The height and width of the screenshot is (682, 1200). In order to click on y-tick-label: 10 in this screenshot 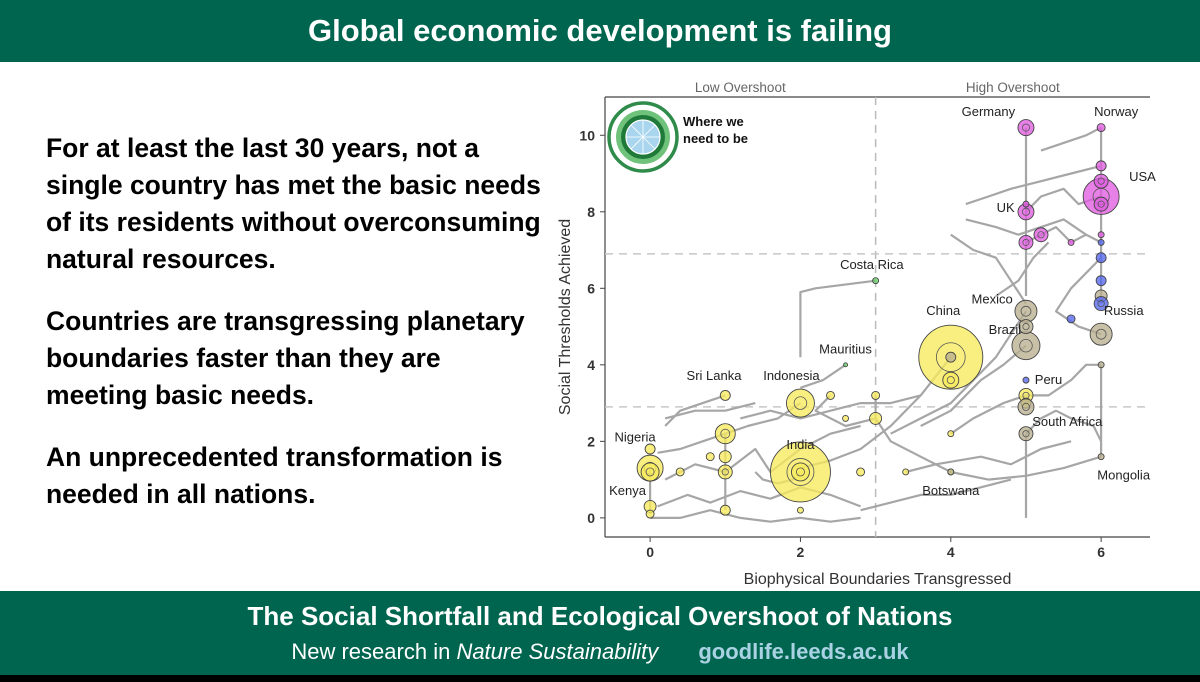, I will do `click(587, 135)`.